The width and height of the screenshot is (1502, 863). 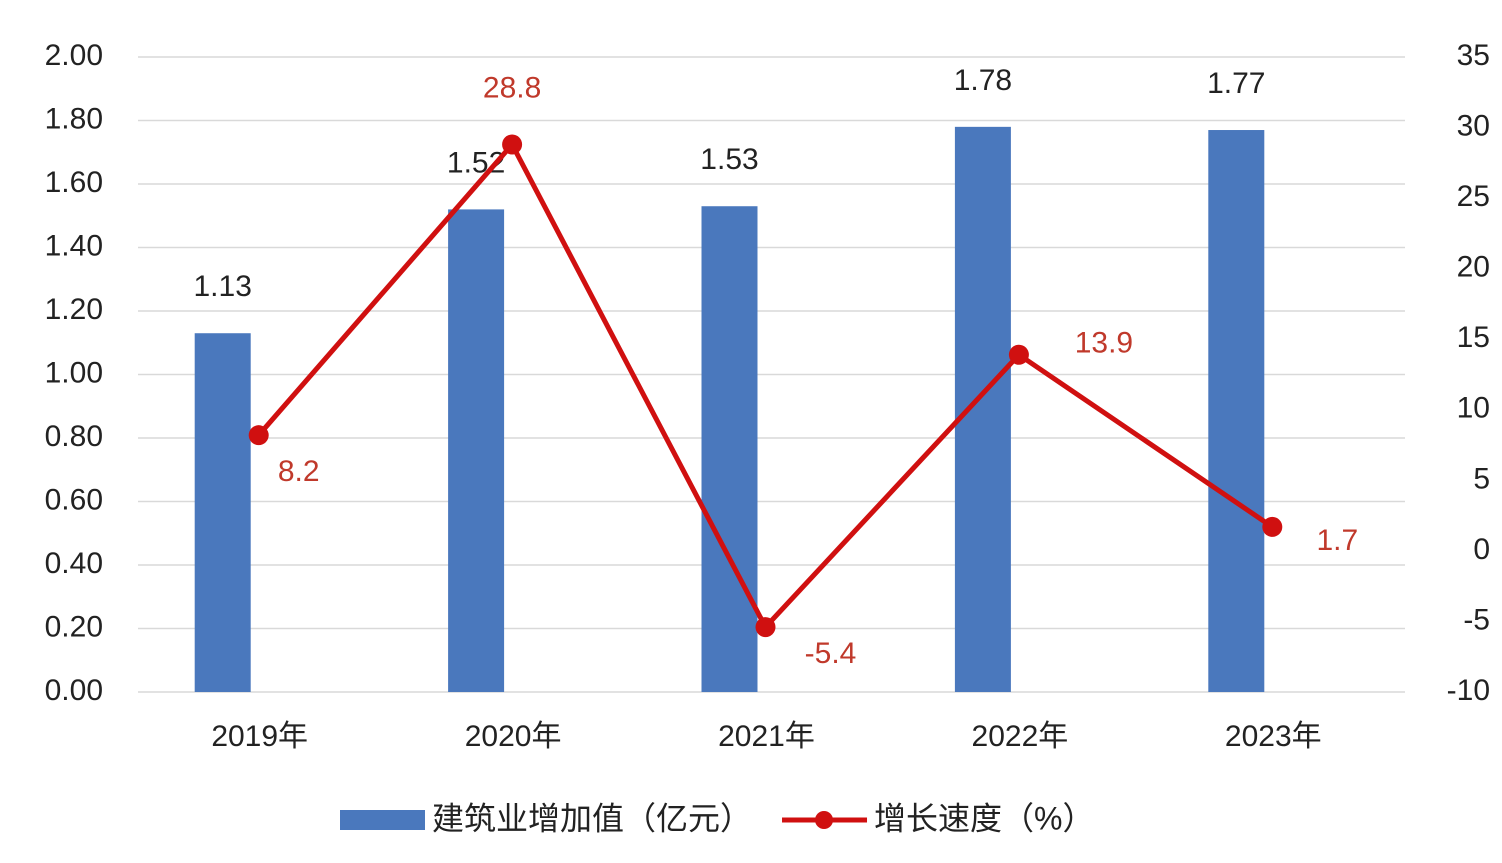 I want to click on x-tick-label: 2020年, so click(x=513, y=736).